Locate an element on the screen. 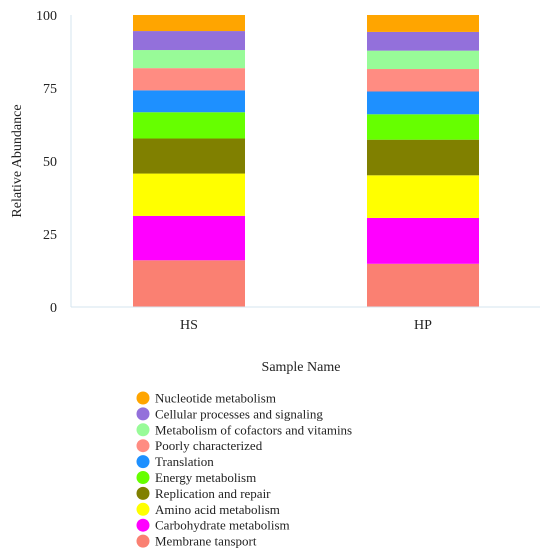 This screenshot has height=558, width=550. bar-segment-hs-translation is located at coordinates (189, 101).